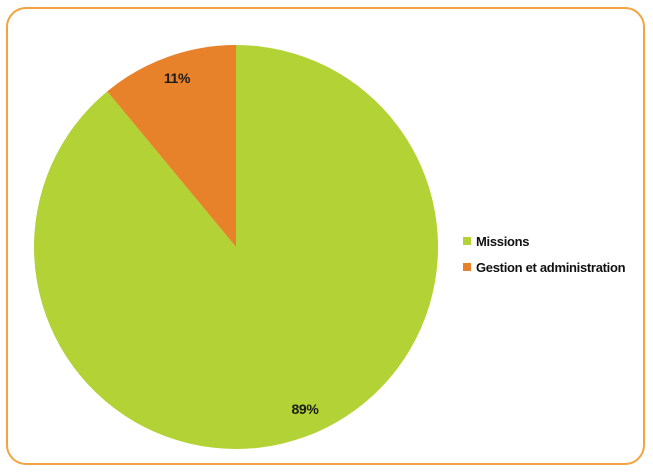 The image size is (653, 472). Describe the element at coordinates (467, 267) in the screenshot. I see `legend-swatch-gestion` at that location.